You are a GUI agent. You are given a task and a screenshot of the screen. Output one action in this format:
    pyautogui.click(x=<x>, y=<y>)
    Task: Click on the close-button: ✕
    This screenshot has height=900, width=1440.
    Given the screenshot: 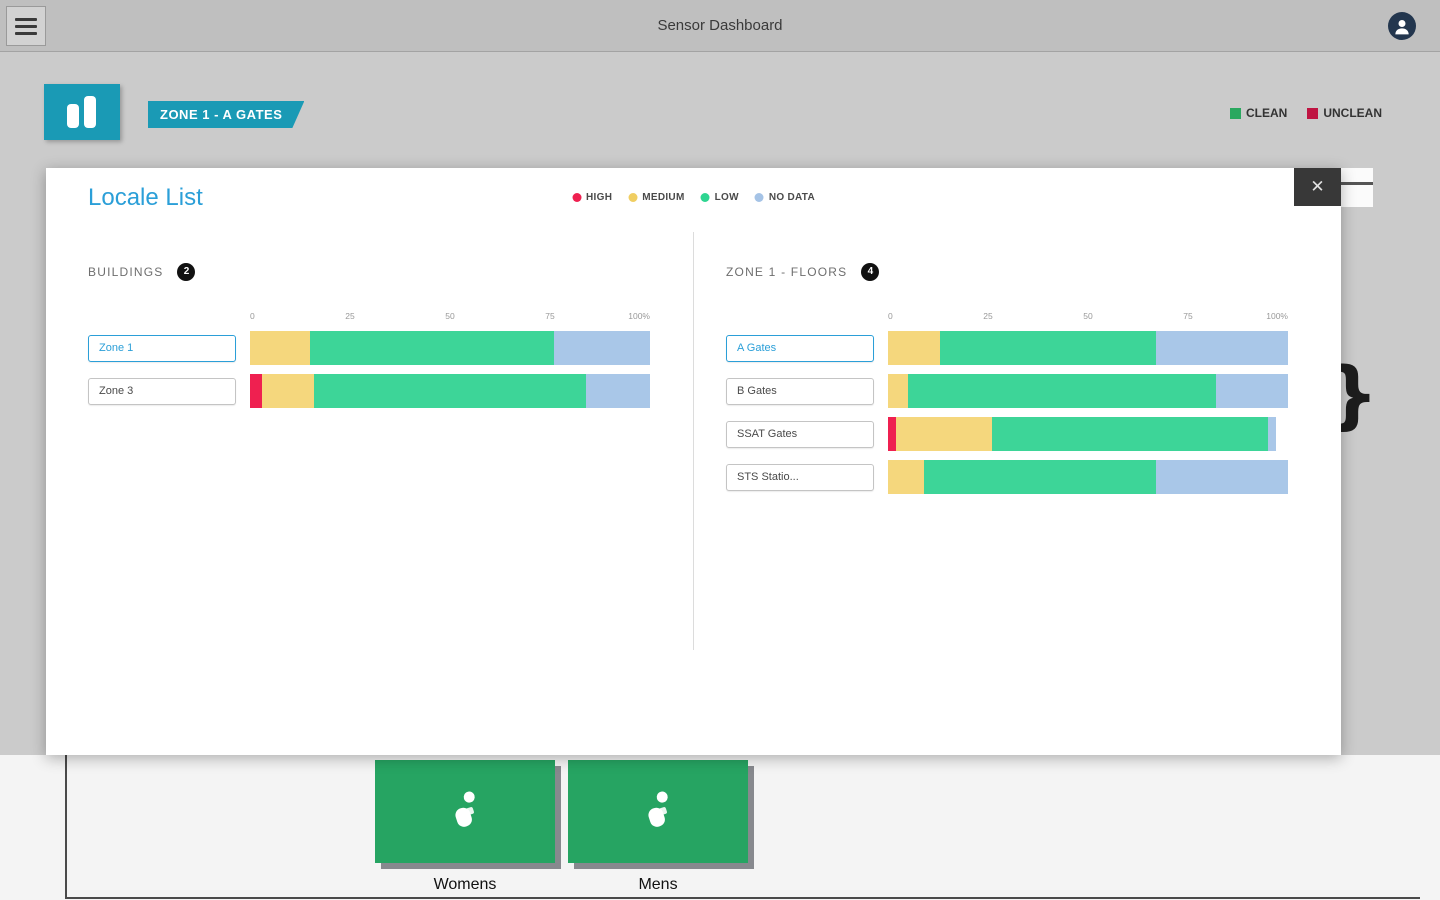 What is the action you would take?
    pyautogui.click(x=1317, y=187)
    